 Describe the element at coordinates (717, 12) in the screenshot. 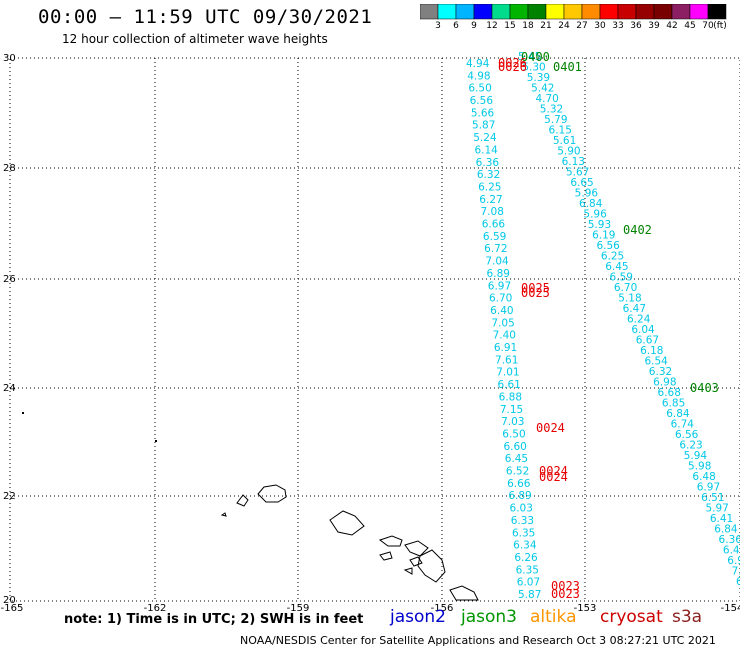

I see `color-swatch` at that location.